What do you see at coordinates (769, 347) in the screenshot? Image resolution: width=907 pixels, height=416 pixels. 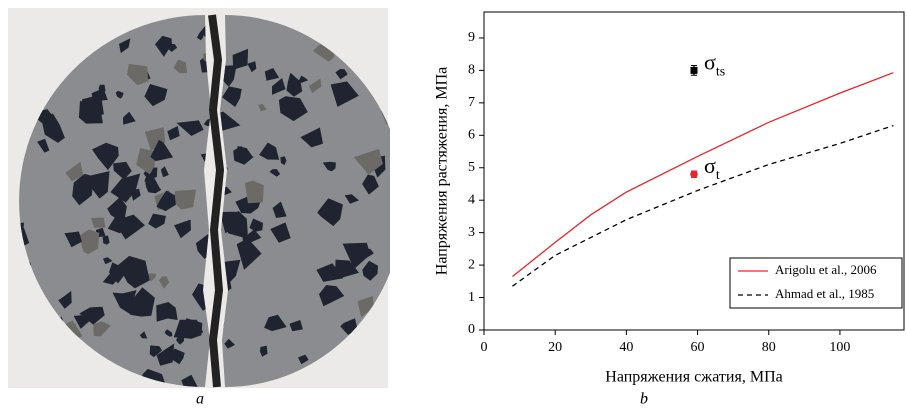 I see `x-tick-label: 80` at bounding box center [769, 347].